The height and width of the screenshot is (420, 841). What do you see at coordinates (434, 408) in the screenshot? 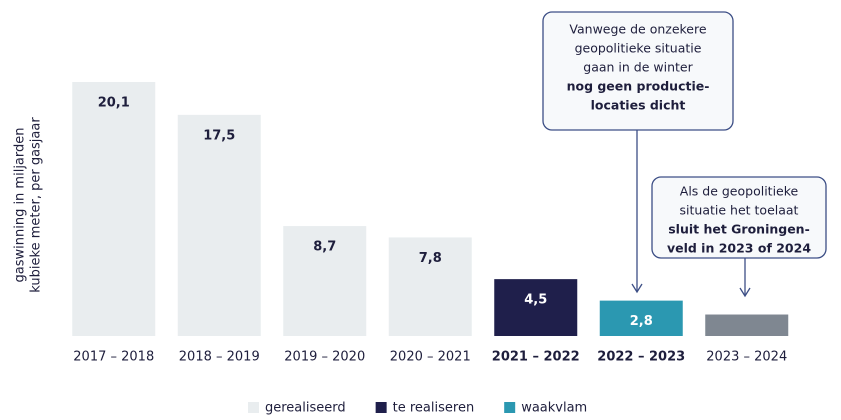
I see `legend-label: te realiseren` at bounding box center [434, 408].